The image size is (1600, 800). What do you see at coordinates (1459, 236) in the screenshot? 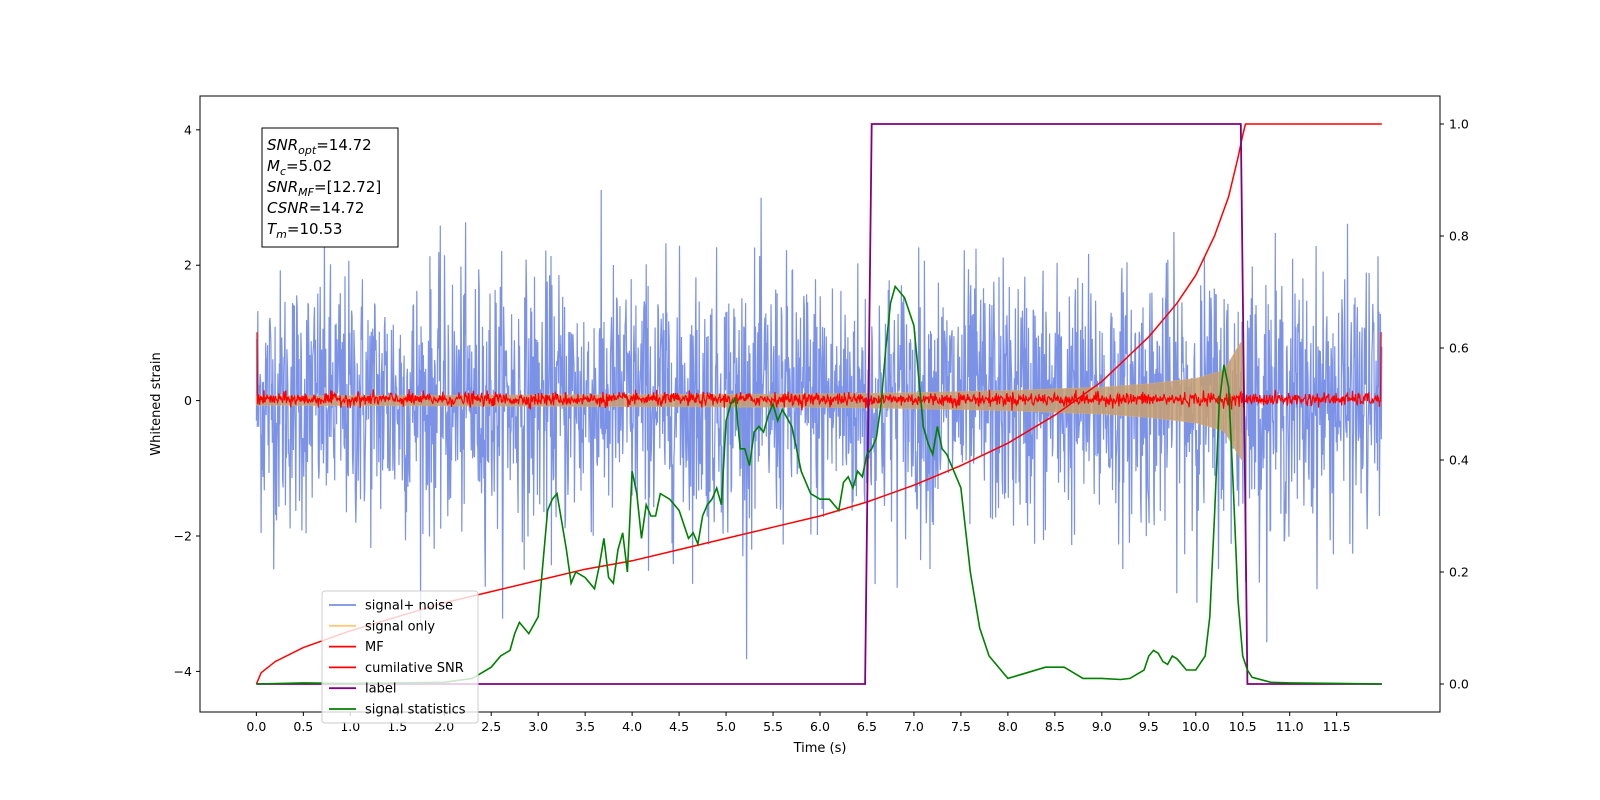
I see `y2-tick-label: 0.8` at bounding box center [1459, 236].